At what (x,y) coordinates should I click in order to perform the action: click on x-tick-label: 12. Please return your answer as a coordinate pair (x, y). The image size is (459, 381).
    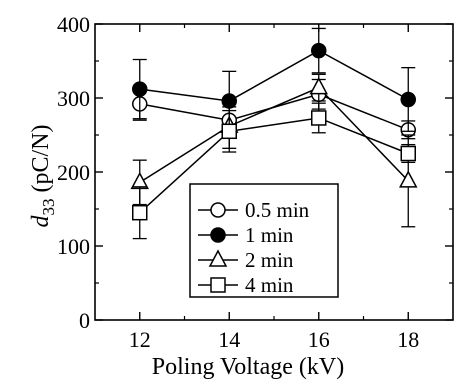
    Looking at the image, I should click on (140, 339).